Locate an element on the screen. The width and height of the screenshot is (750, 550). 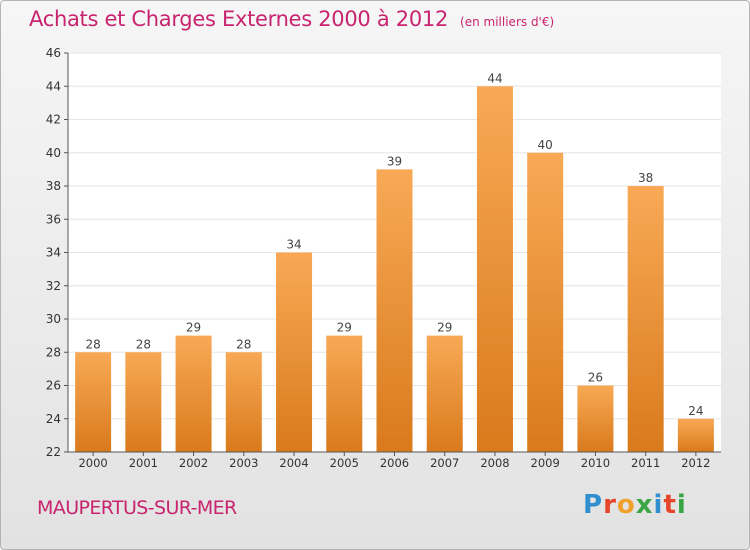
x-tick-label: 2001 is located at coordinates (143, 463).